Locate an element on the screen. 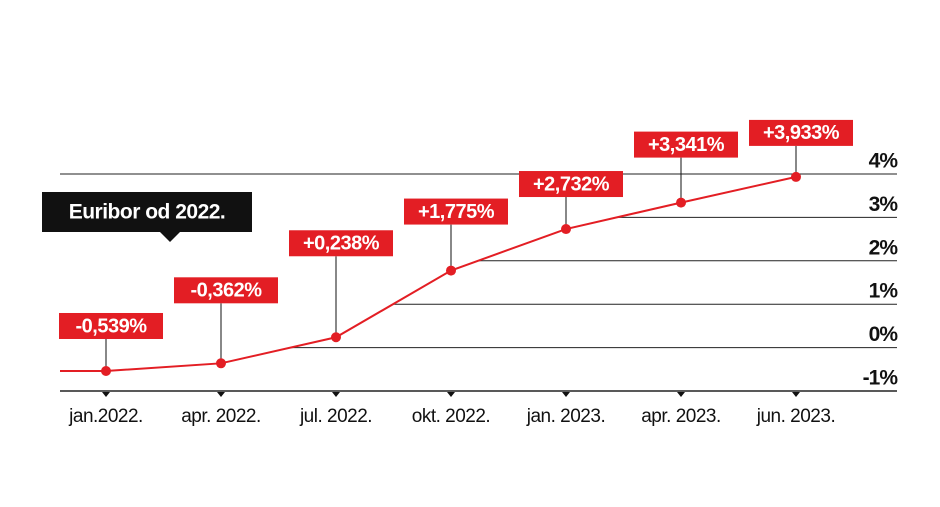 This screenshot has width=940, height=507. value-label: +3,933% is located at coordinates (801, 133).